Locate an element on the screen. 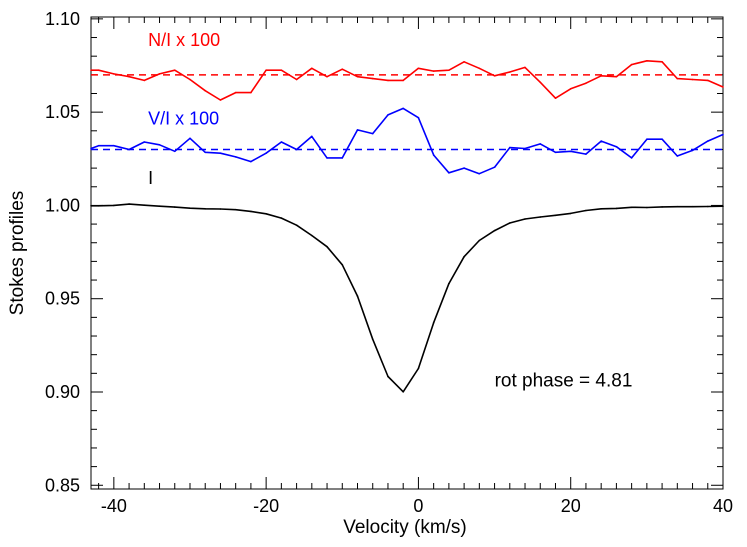 This screenshot has width=747, height=547. x-tick-label: 0 is located at coordinates (418, 506).